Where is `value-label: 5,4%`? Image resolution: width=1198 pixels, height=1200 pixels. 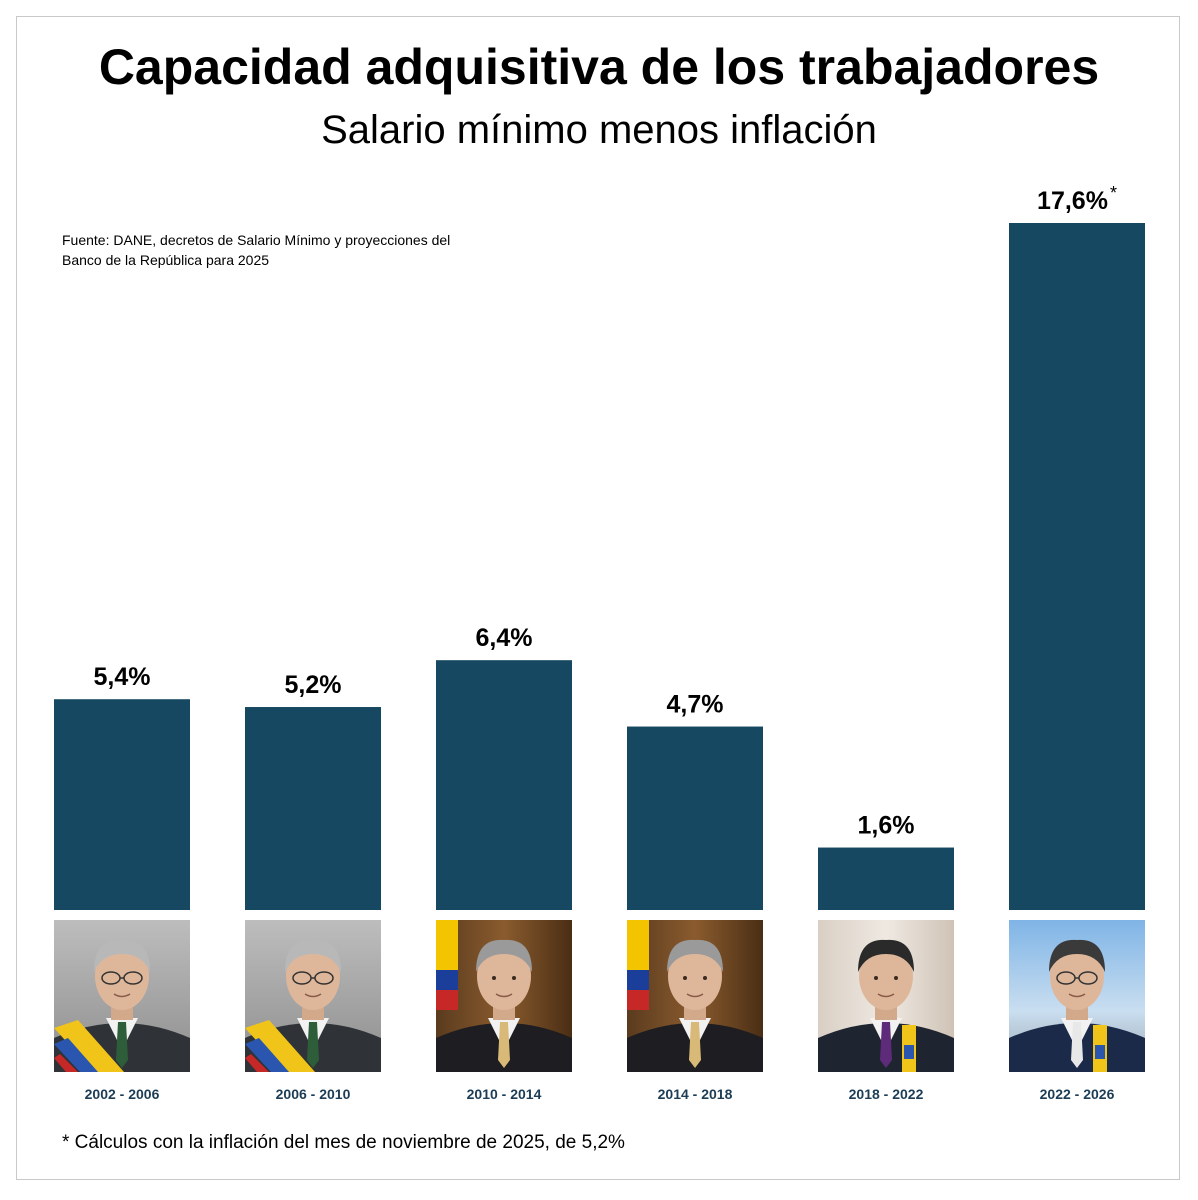
value-label: 5,4% is located at coordinates (122, 677).